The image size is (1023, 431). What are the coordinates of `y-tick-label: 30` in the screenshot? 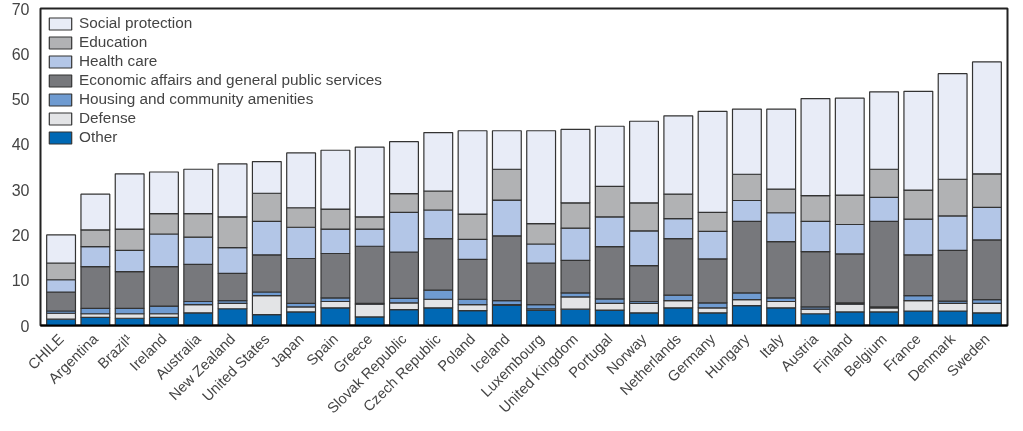 It's located at (20, 190).